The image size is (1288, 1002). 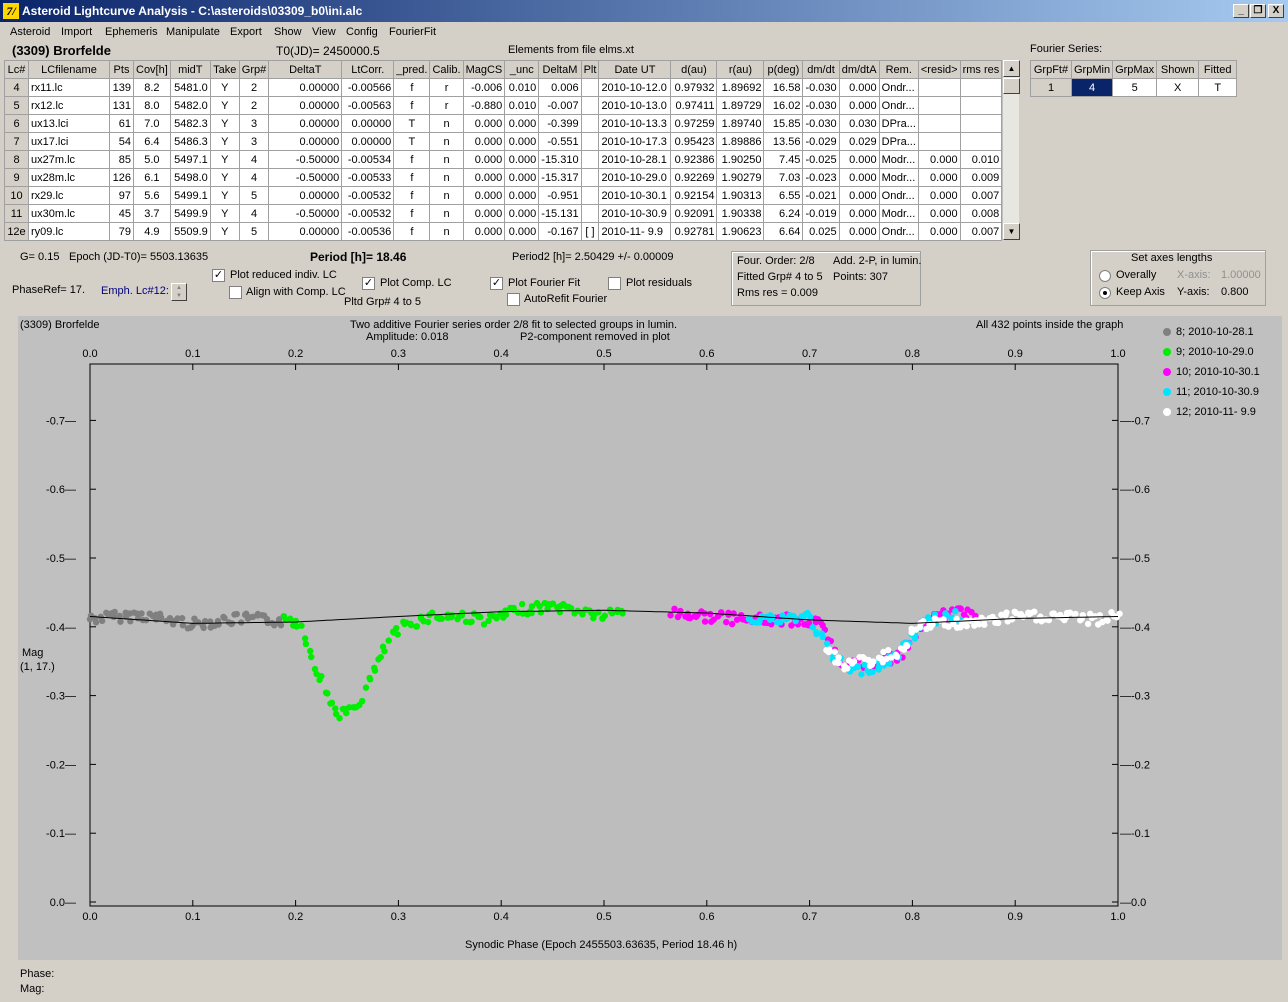 What do you see at coordinates (368, 123) in the screenshot?
I see `lc-cell: 0.00000` at bounding box center [368, 123].